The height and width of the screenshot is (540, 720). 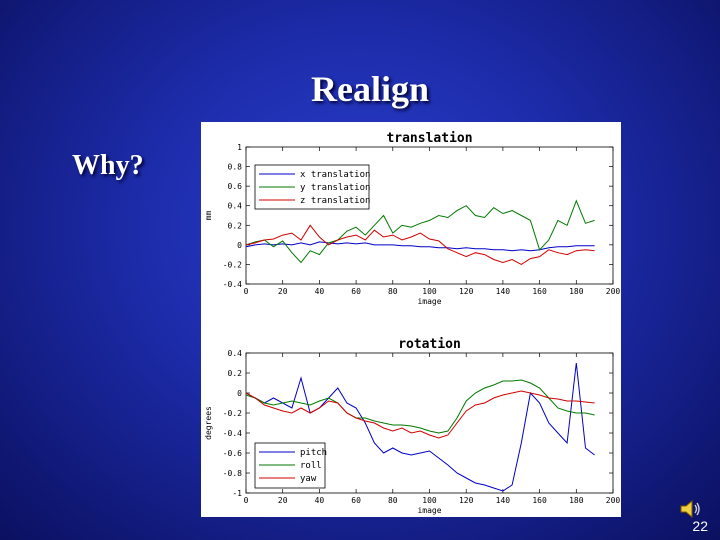 I want to click on slide-title: Realign, so click(x=369, y=89).